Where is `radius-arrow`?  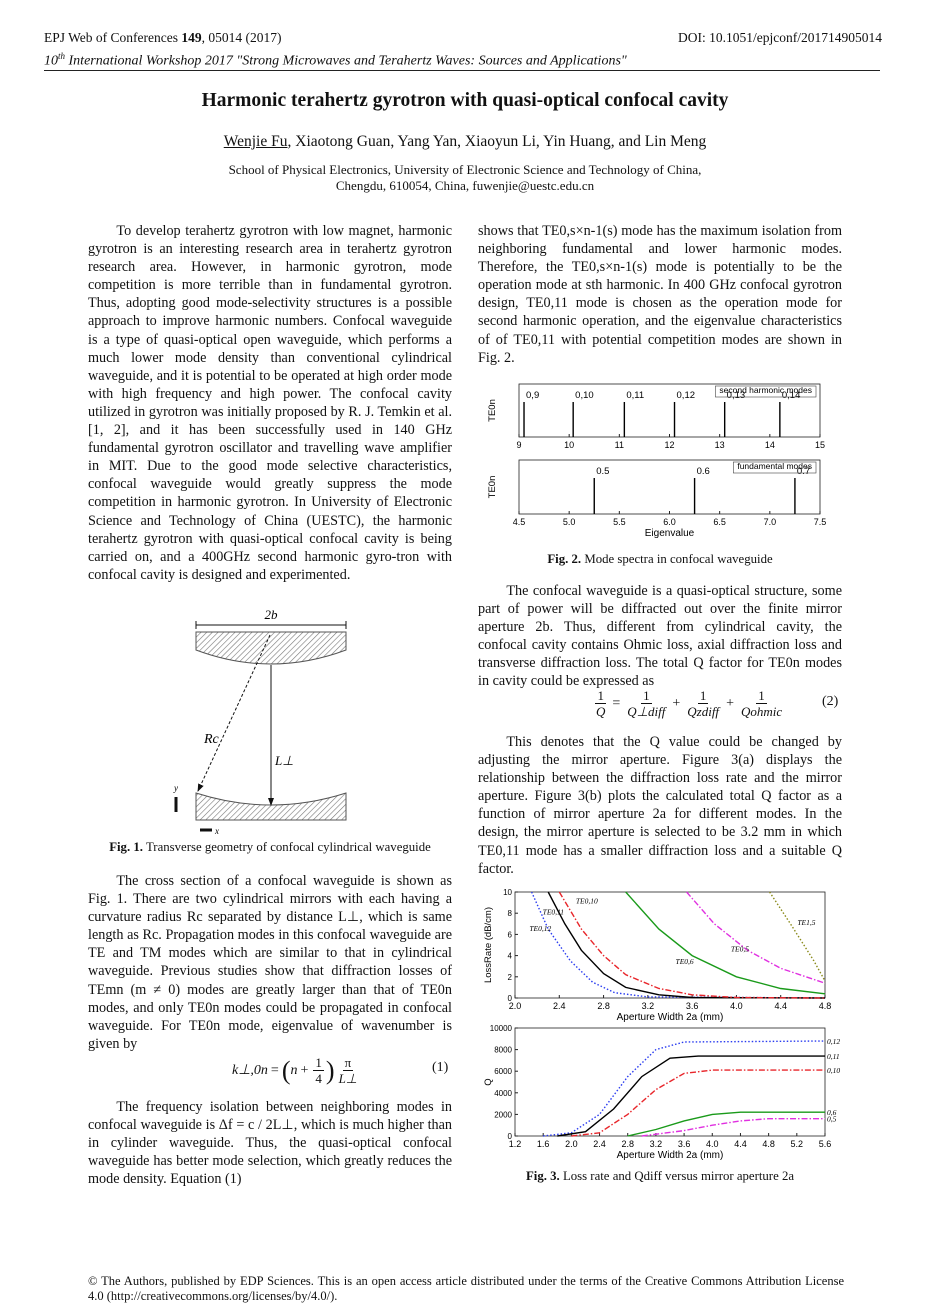 radius-arrow is located at coordinates (234, 713).